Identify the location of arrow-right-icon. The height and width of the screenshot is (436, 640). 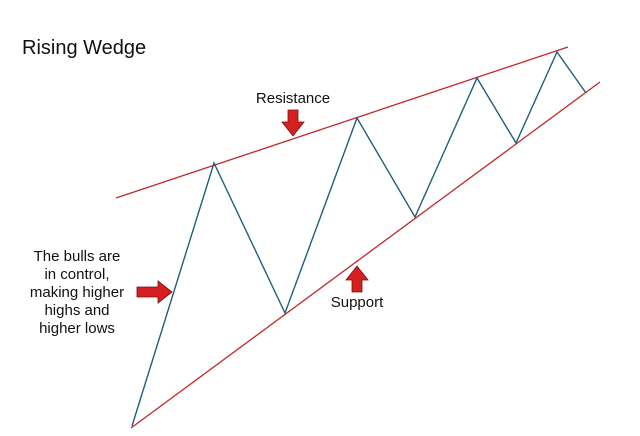
(154, 292).